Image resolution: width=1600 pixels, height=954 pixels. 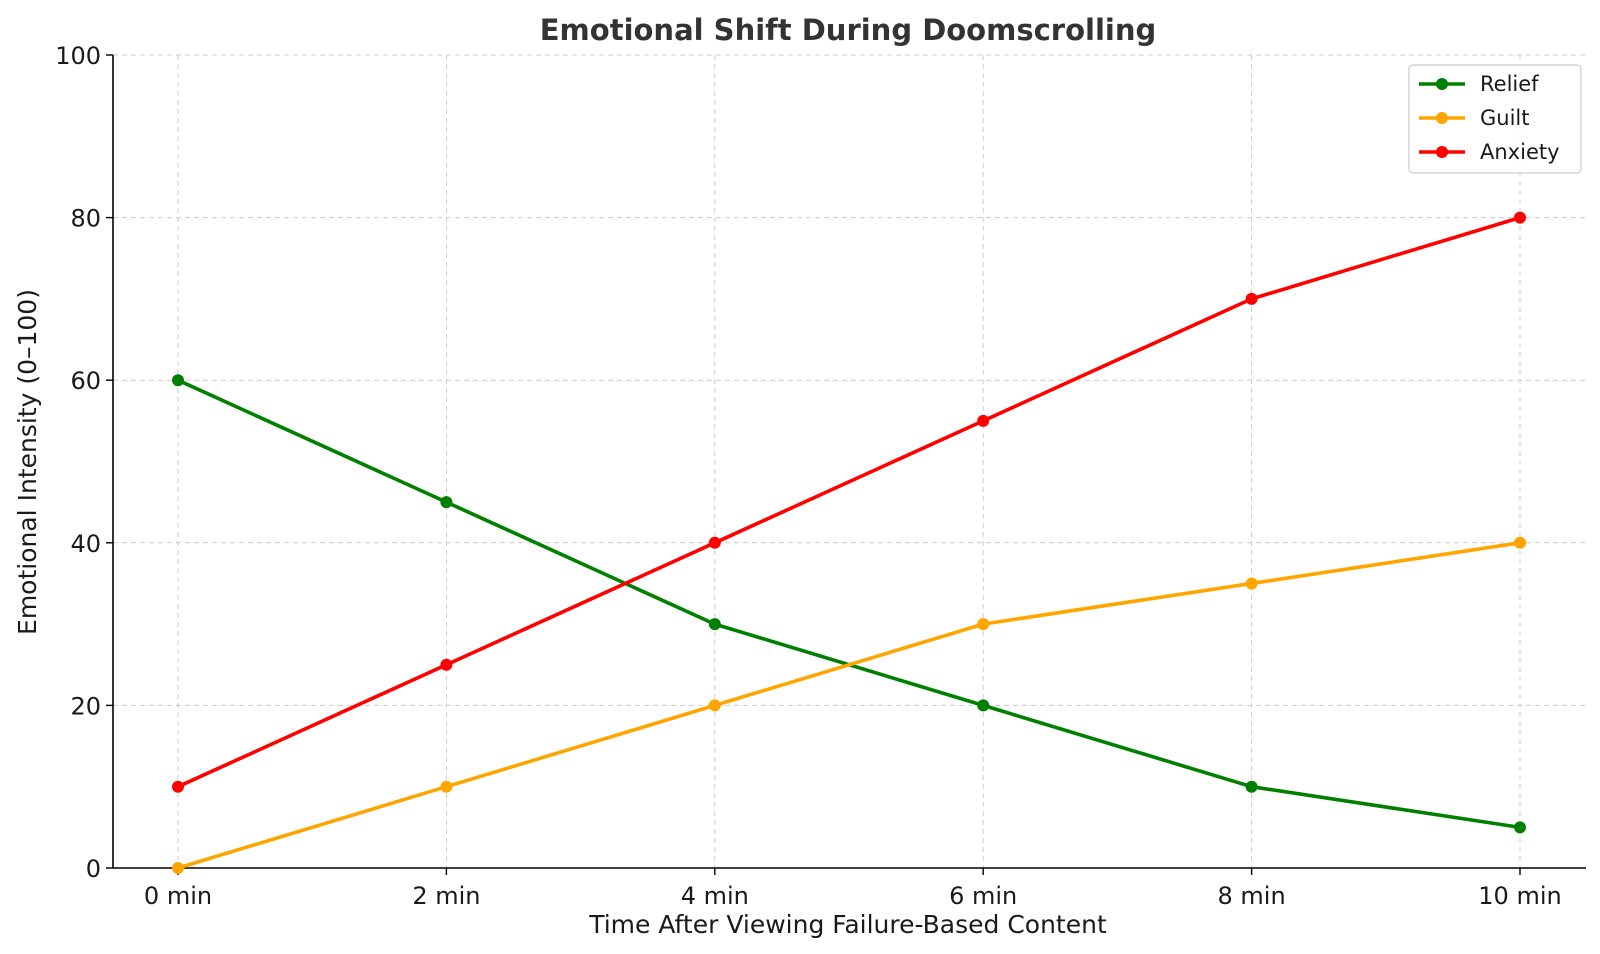 I want to click on legend-label: Relief, so click(x=1509, y=84).